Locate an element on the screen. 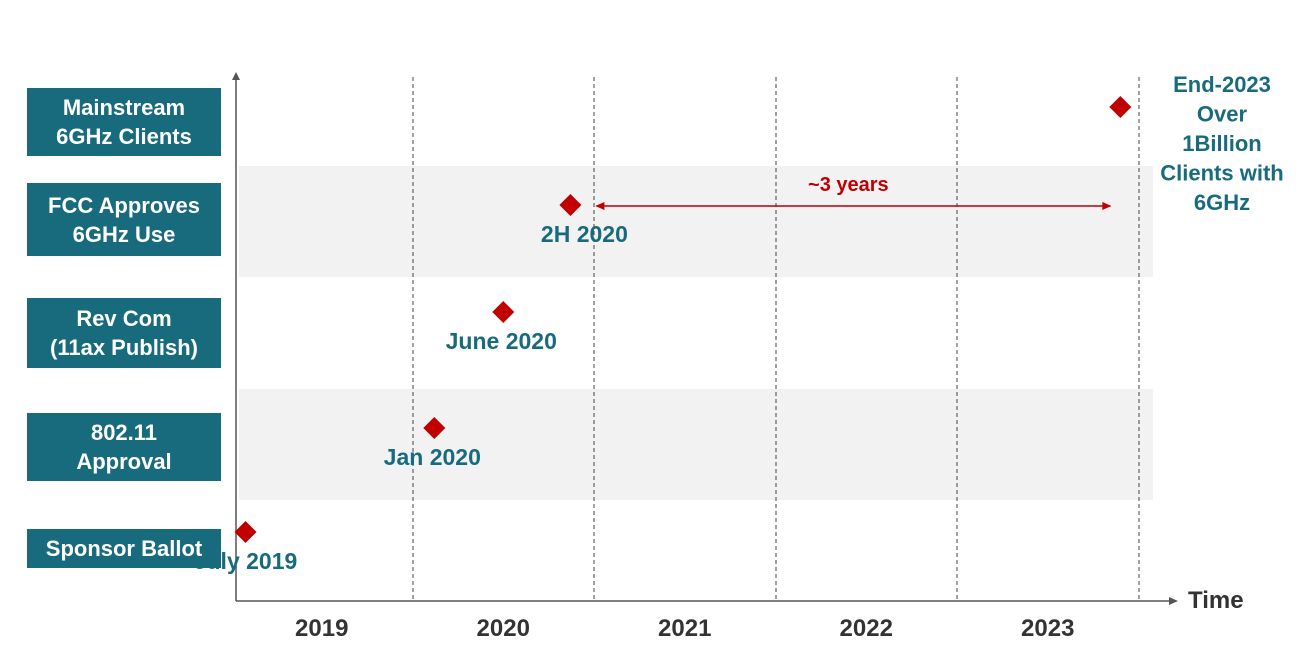 The width and height of the screenshot is (1310, 654). category-label-line: Mainstream is located at coordinates (124, 107).